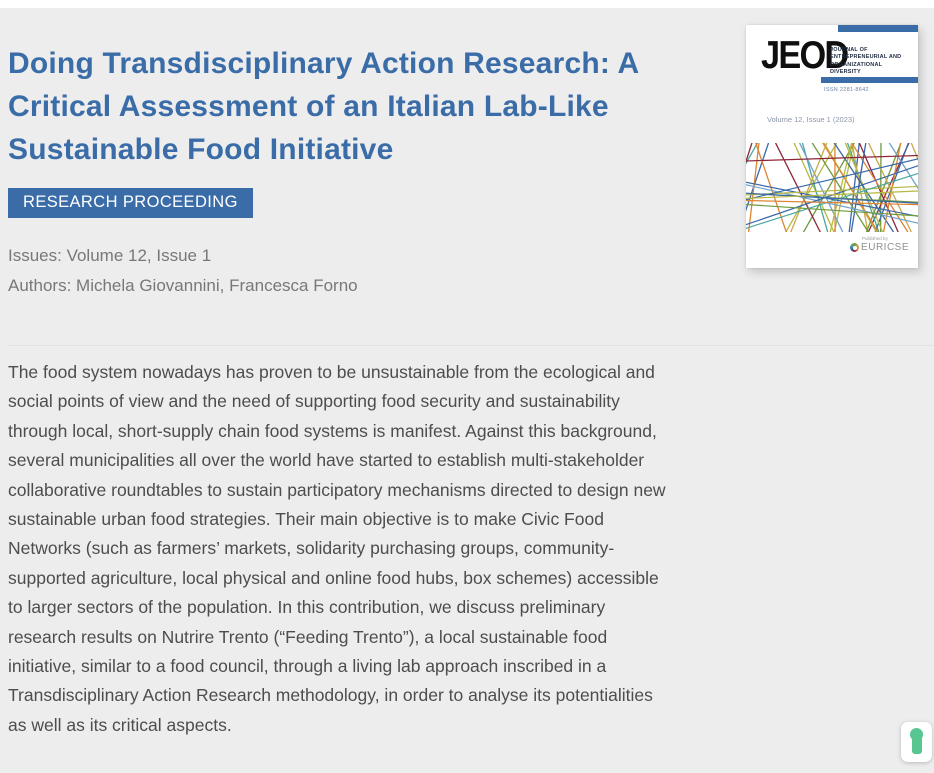 The image size is (934, 773). Describe the element at coordinates (878, 28) in the screenshot. I see `cover-top-bar` at that location.